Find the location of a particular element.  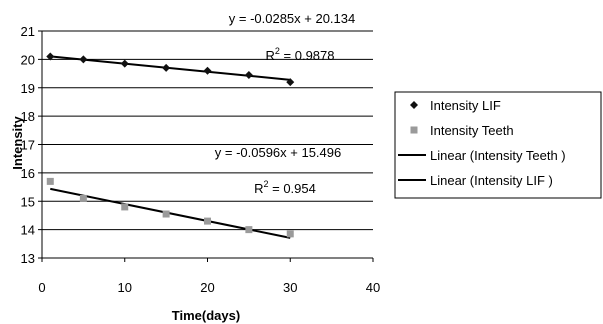

x-tick-label: 40 is located at coordinates (373, 287).